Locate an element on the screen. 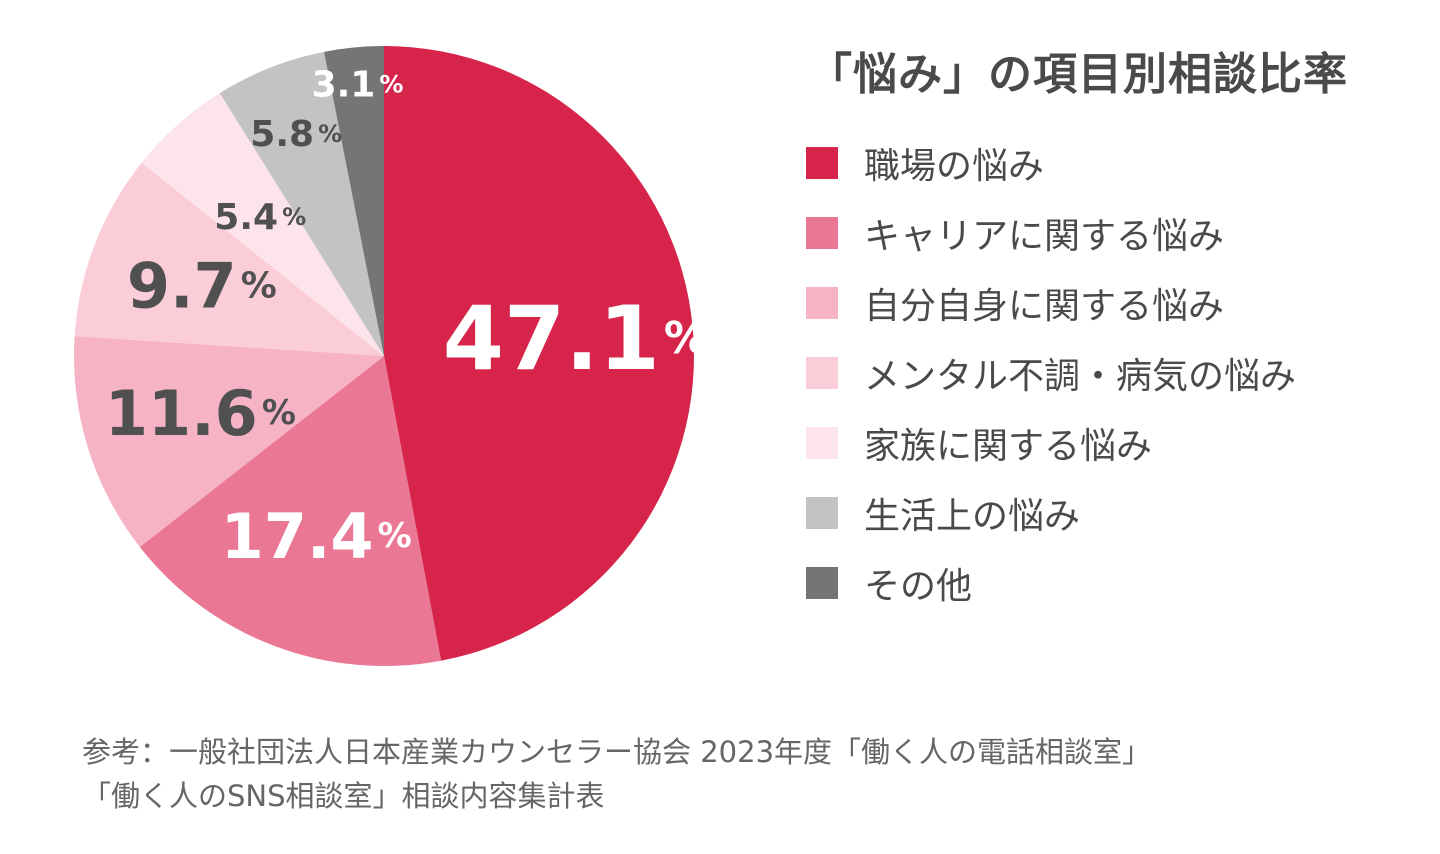 This screenshot has height=854, width=1440. slice-value-label: 17.4% is located at coordinates (316, 535).